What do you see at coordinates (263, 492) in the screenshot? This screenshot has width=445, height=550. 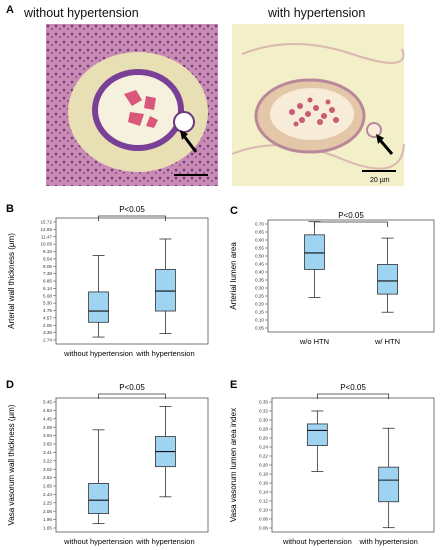 I see `y-tick-label-e: 0.14` at bounding box center [263, 492].